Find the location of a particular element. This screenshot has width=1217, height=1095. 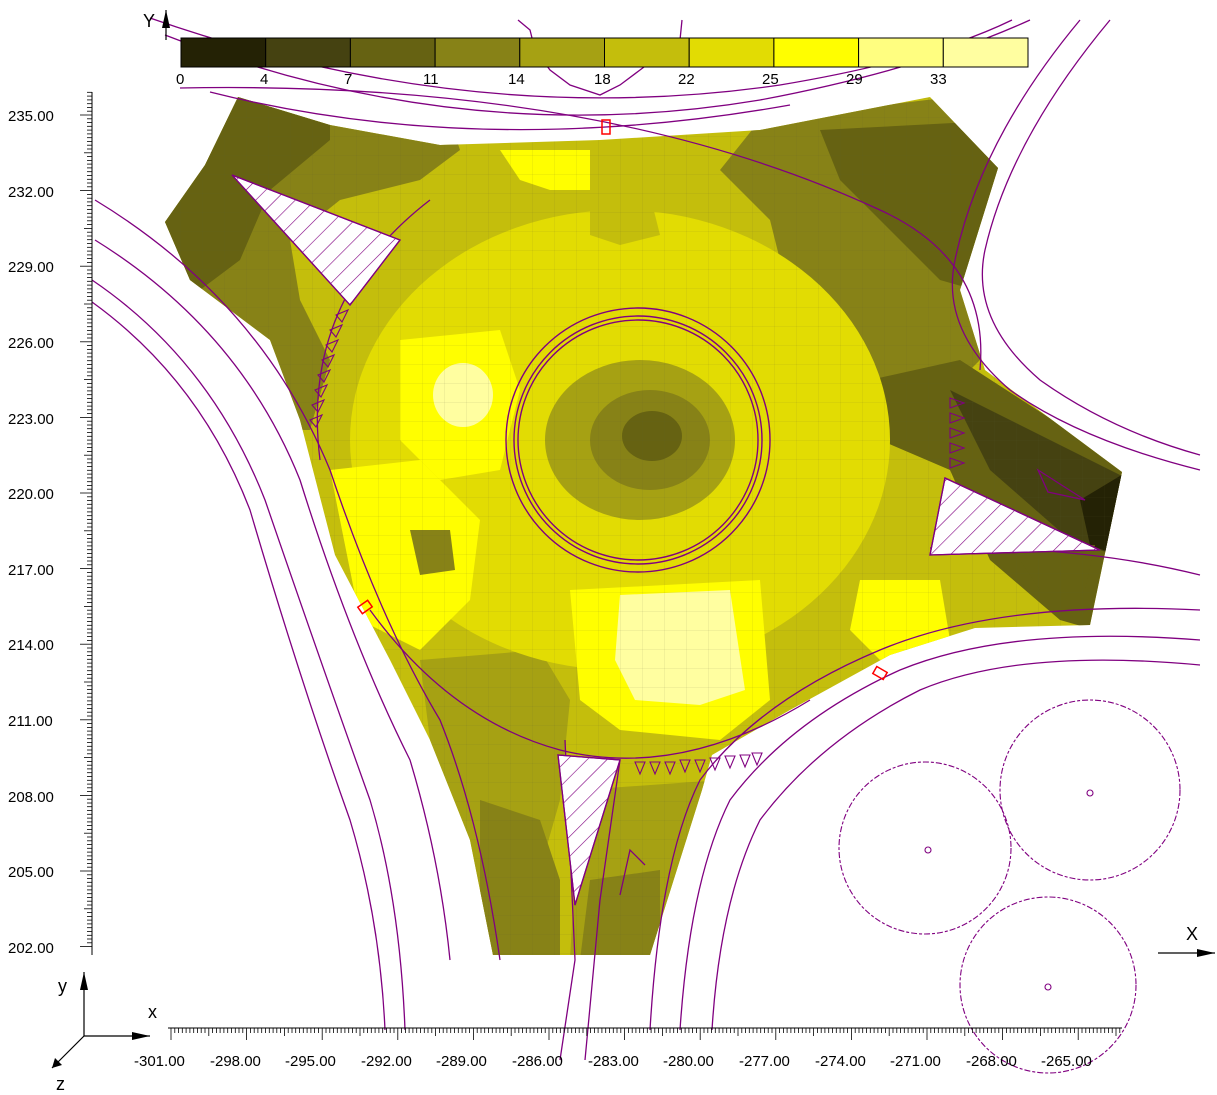

legend-value: 25 is located at coordinates (770, 79).